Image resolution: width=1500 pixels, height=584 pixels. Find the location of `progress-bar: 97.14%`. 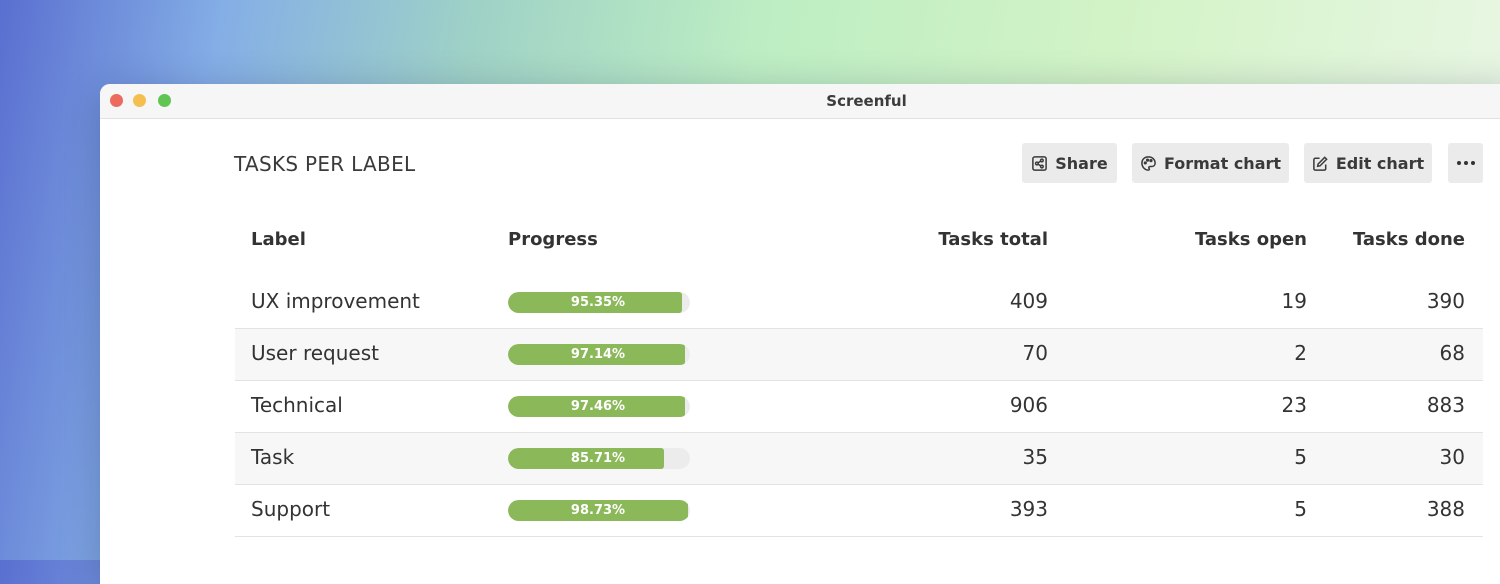

progress-bar: 97.14% is located at coordinates (599, 354).